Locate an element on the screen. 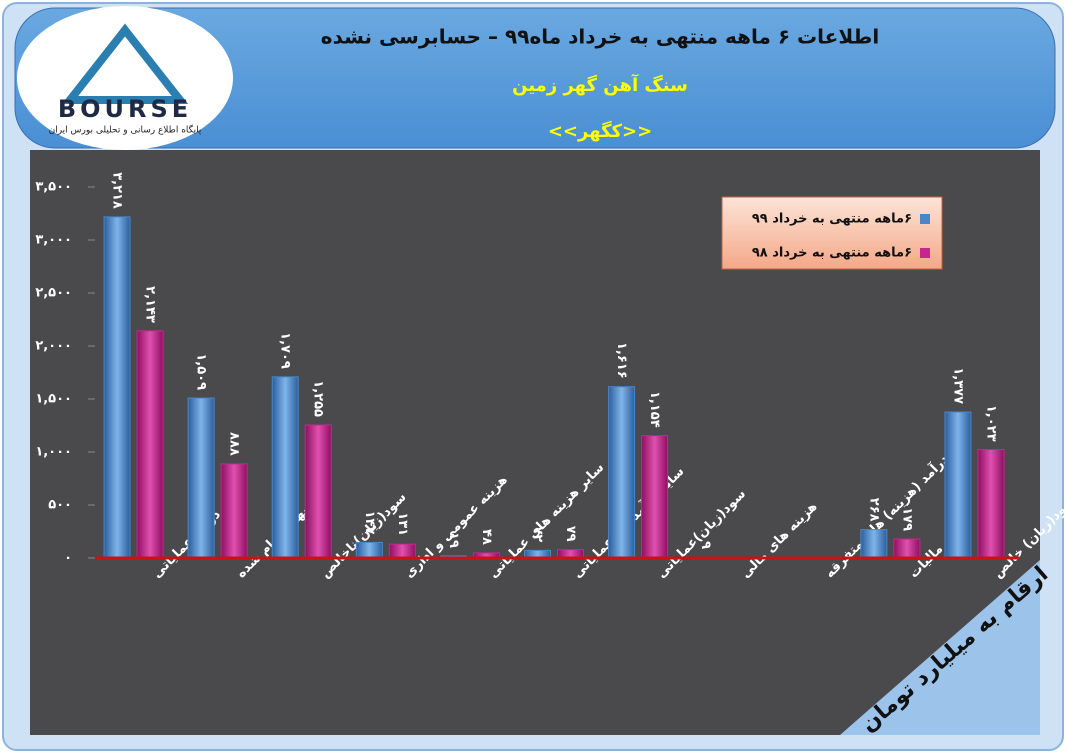  value-label: ۱,۰۲۳ is located at coordinates (990, 423).